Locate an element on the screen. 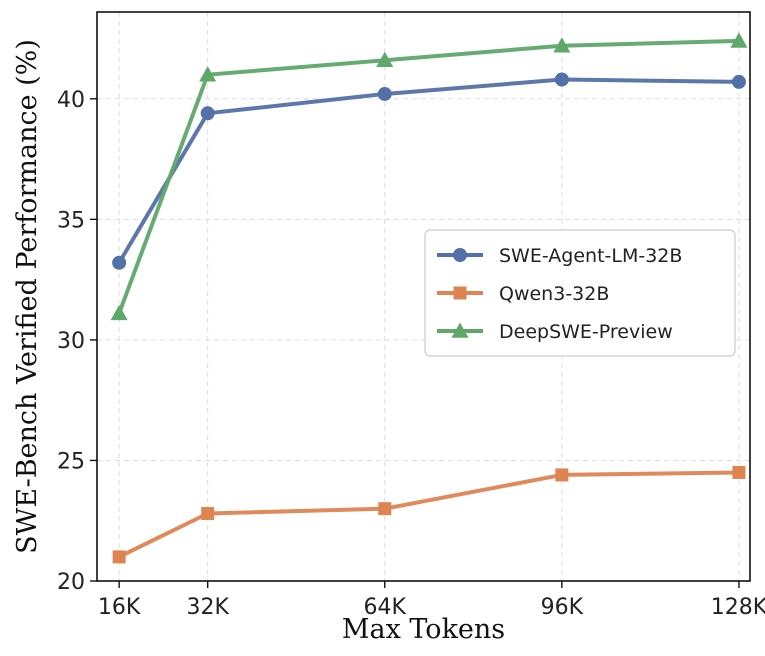  x-tick-label: 16K is located at coordinates (119, 607).